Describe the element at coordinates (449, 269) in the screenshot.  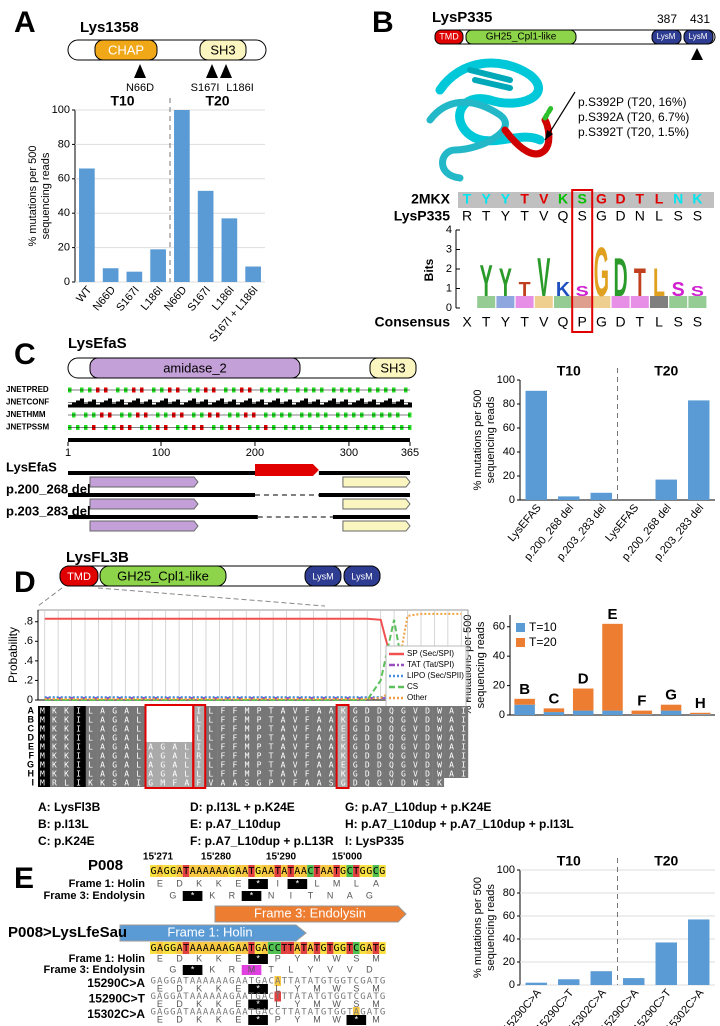
I see `y-tick-label: 2` at that location.